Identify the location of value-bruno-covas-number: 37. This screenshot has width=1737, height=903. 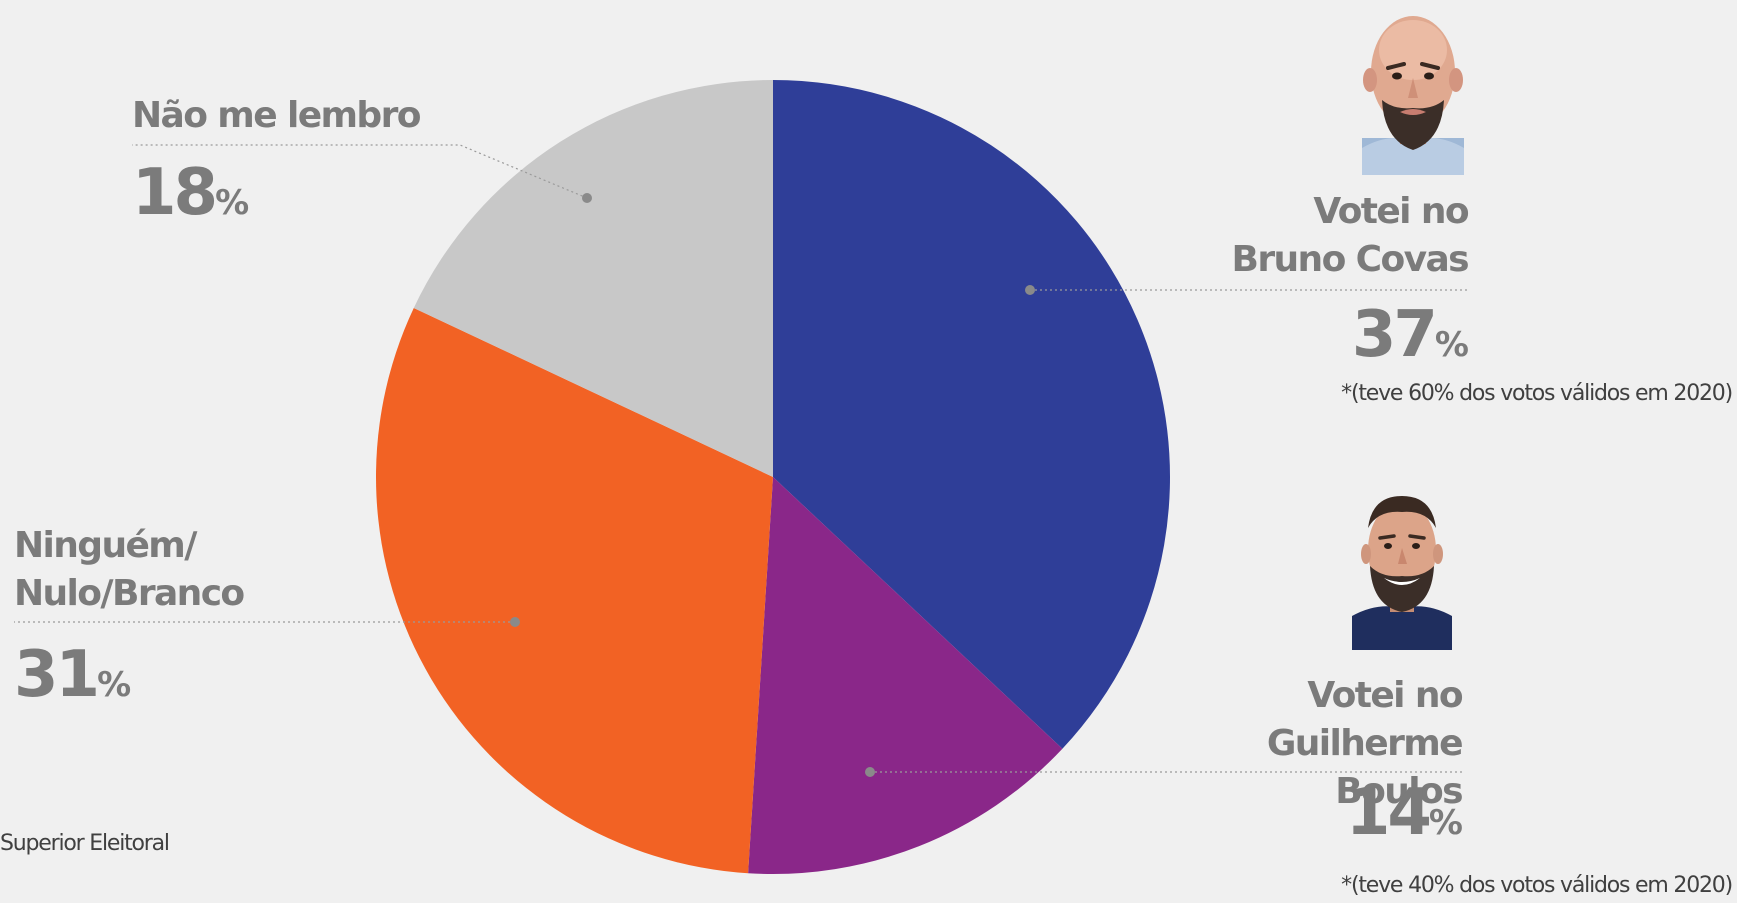
(1394, 335).